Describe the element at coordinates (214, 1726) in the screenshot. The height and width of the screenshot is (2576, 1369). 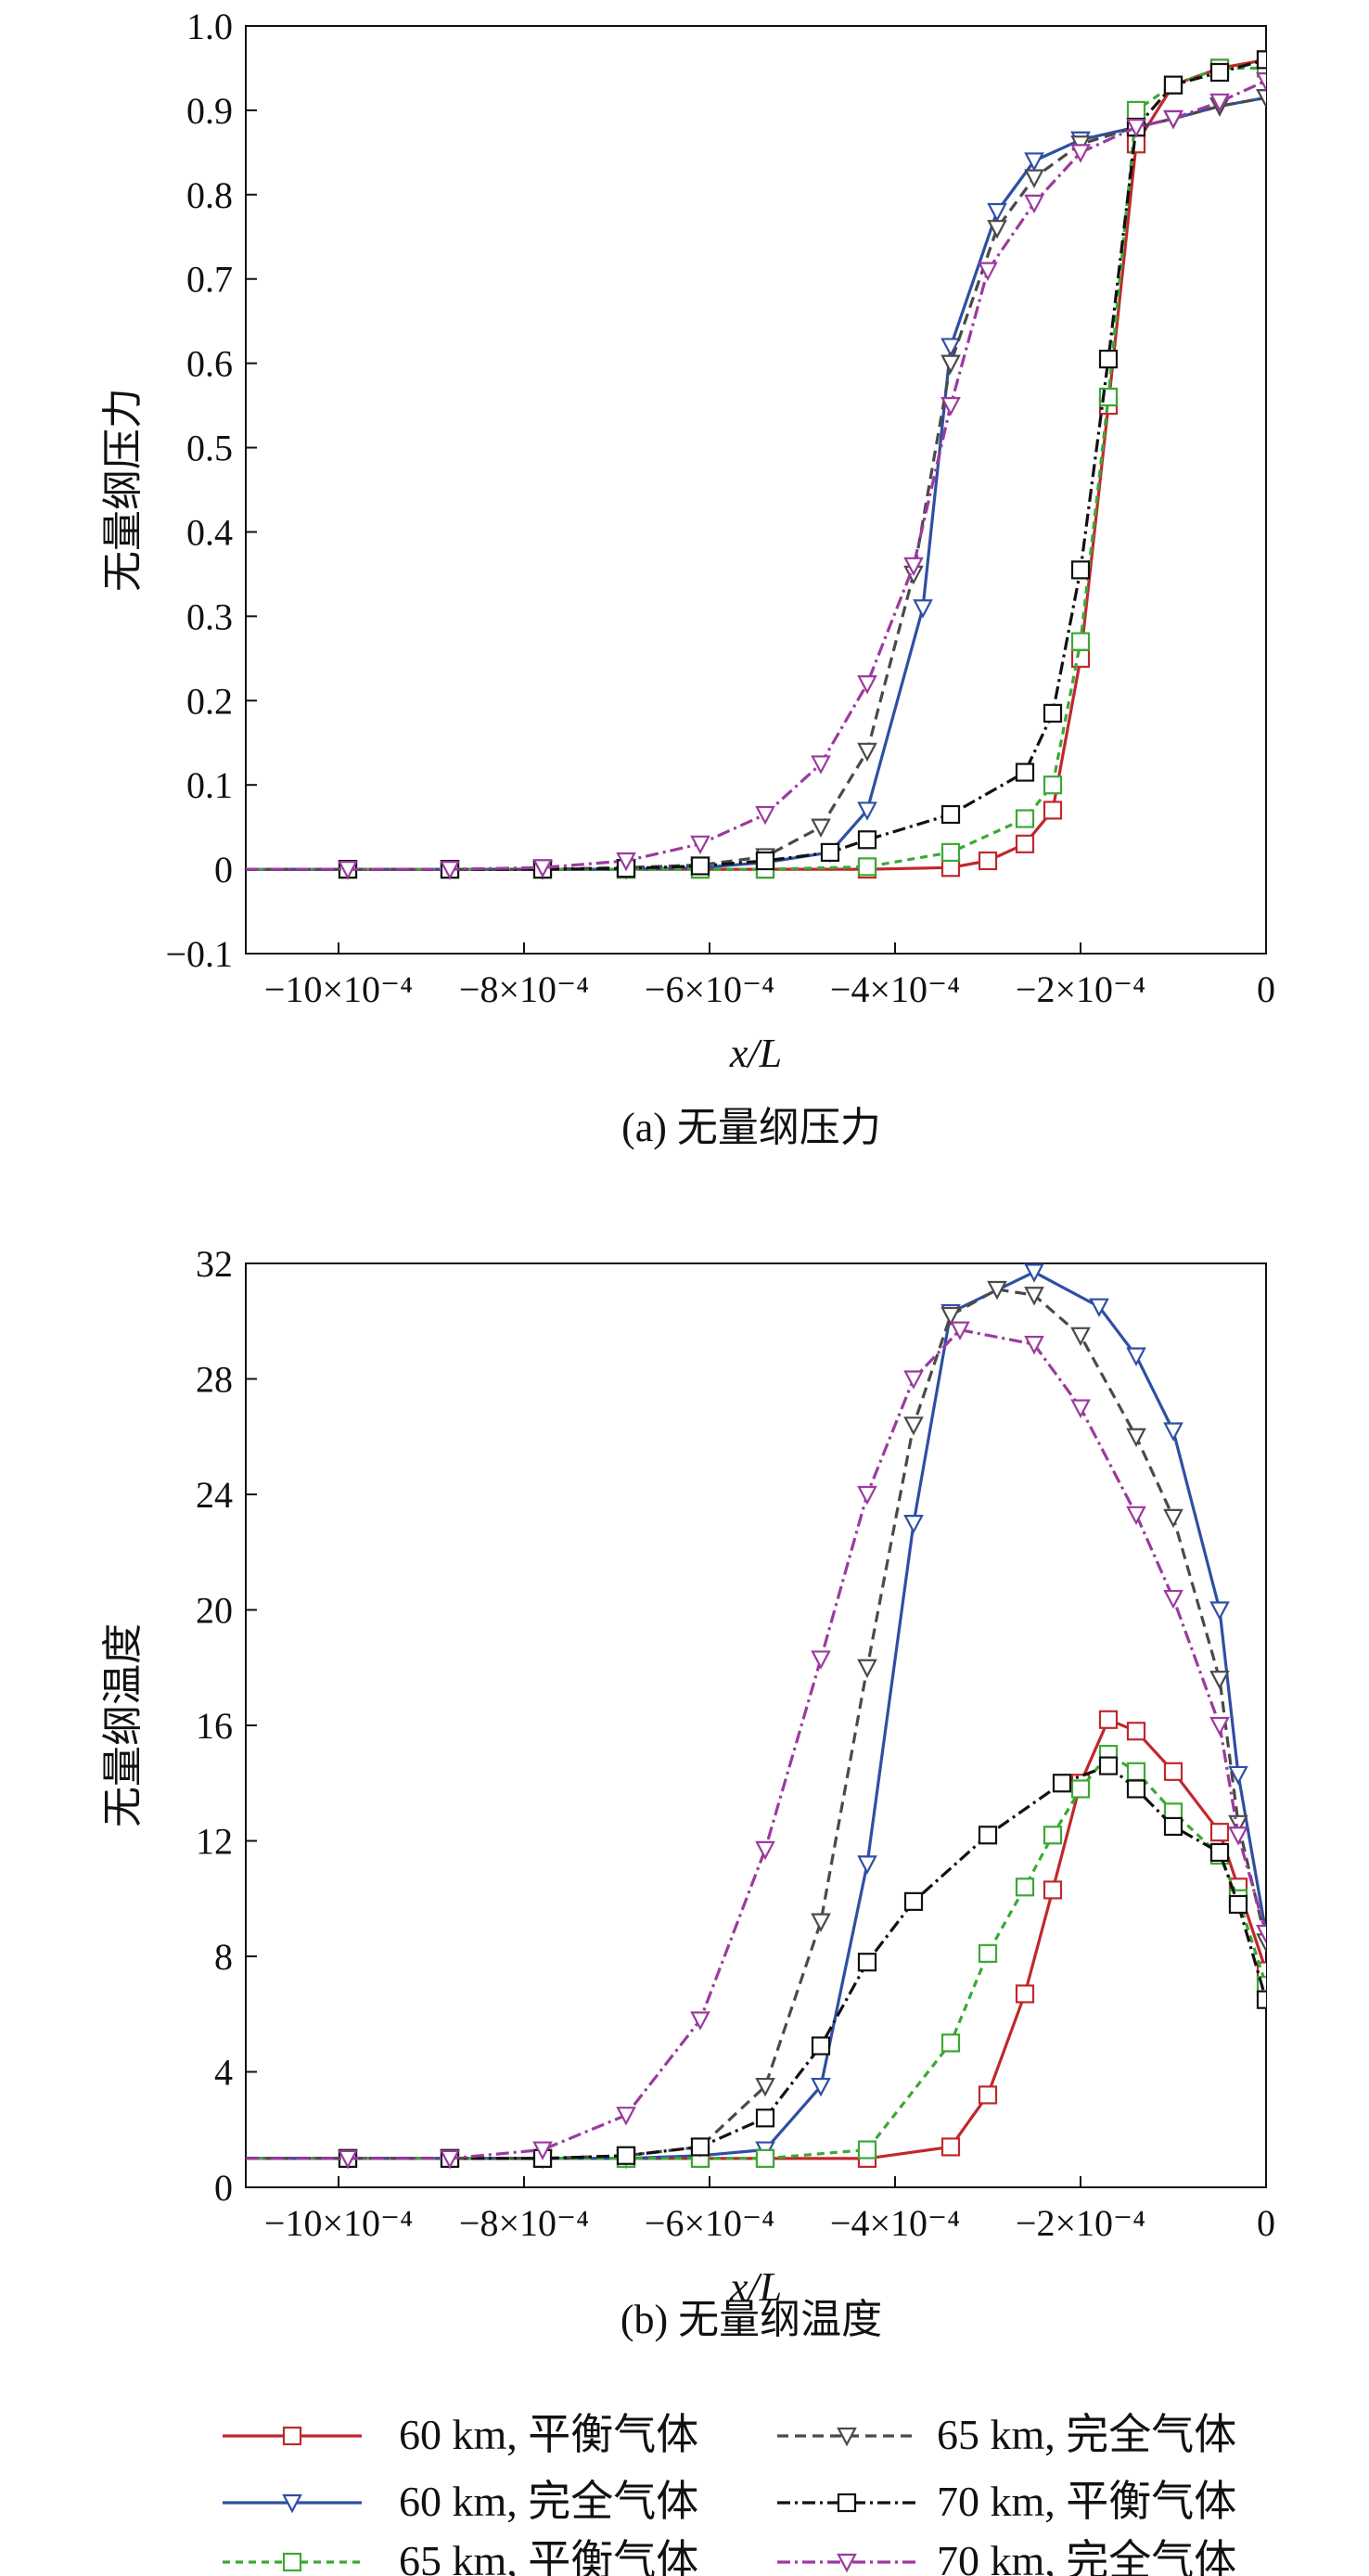
I see `temperature-y-tick-label: 16` at that location.